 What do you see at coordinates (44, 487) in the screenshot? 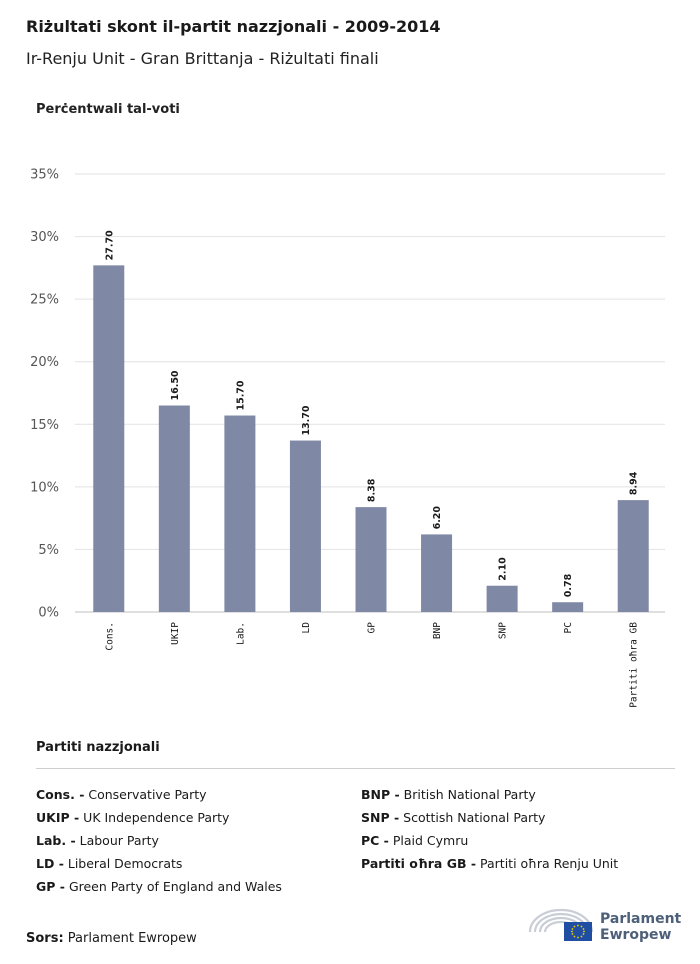
I see `y-tick-label: 10%` at bounding box center [44, 487].